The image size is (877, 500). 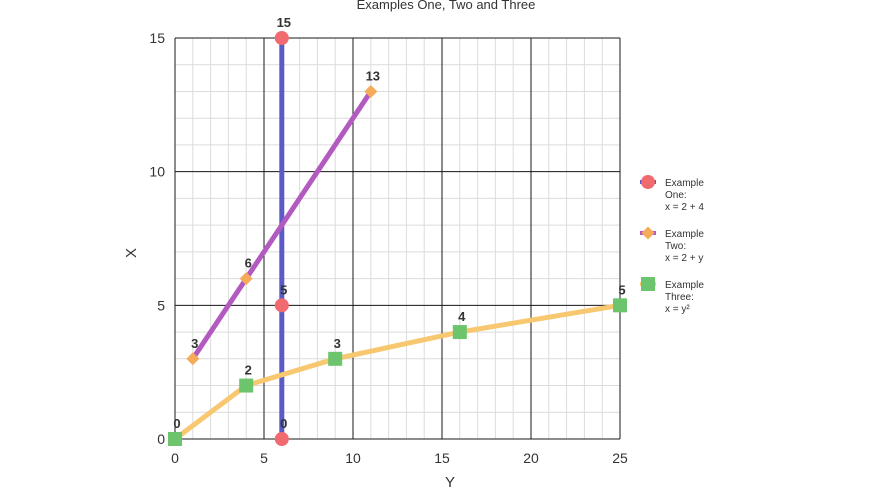 What do you see at coordinates (677, 309) in the screenshot?
I see `legend-label: x = y²` at bounding box center [677, 309].